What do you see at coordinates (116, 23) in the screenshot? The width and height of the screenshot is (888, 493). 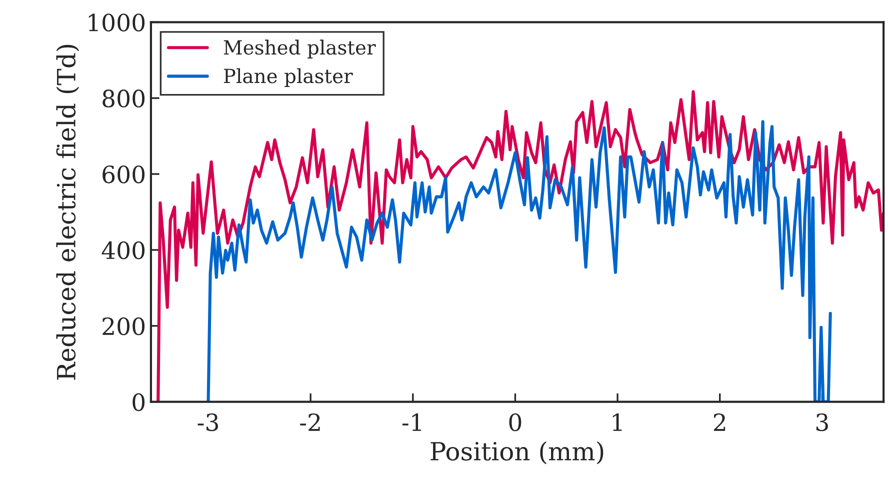 I see `y-tick-label: 1000` at bounding box center [116, 23].